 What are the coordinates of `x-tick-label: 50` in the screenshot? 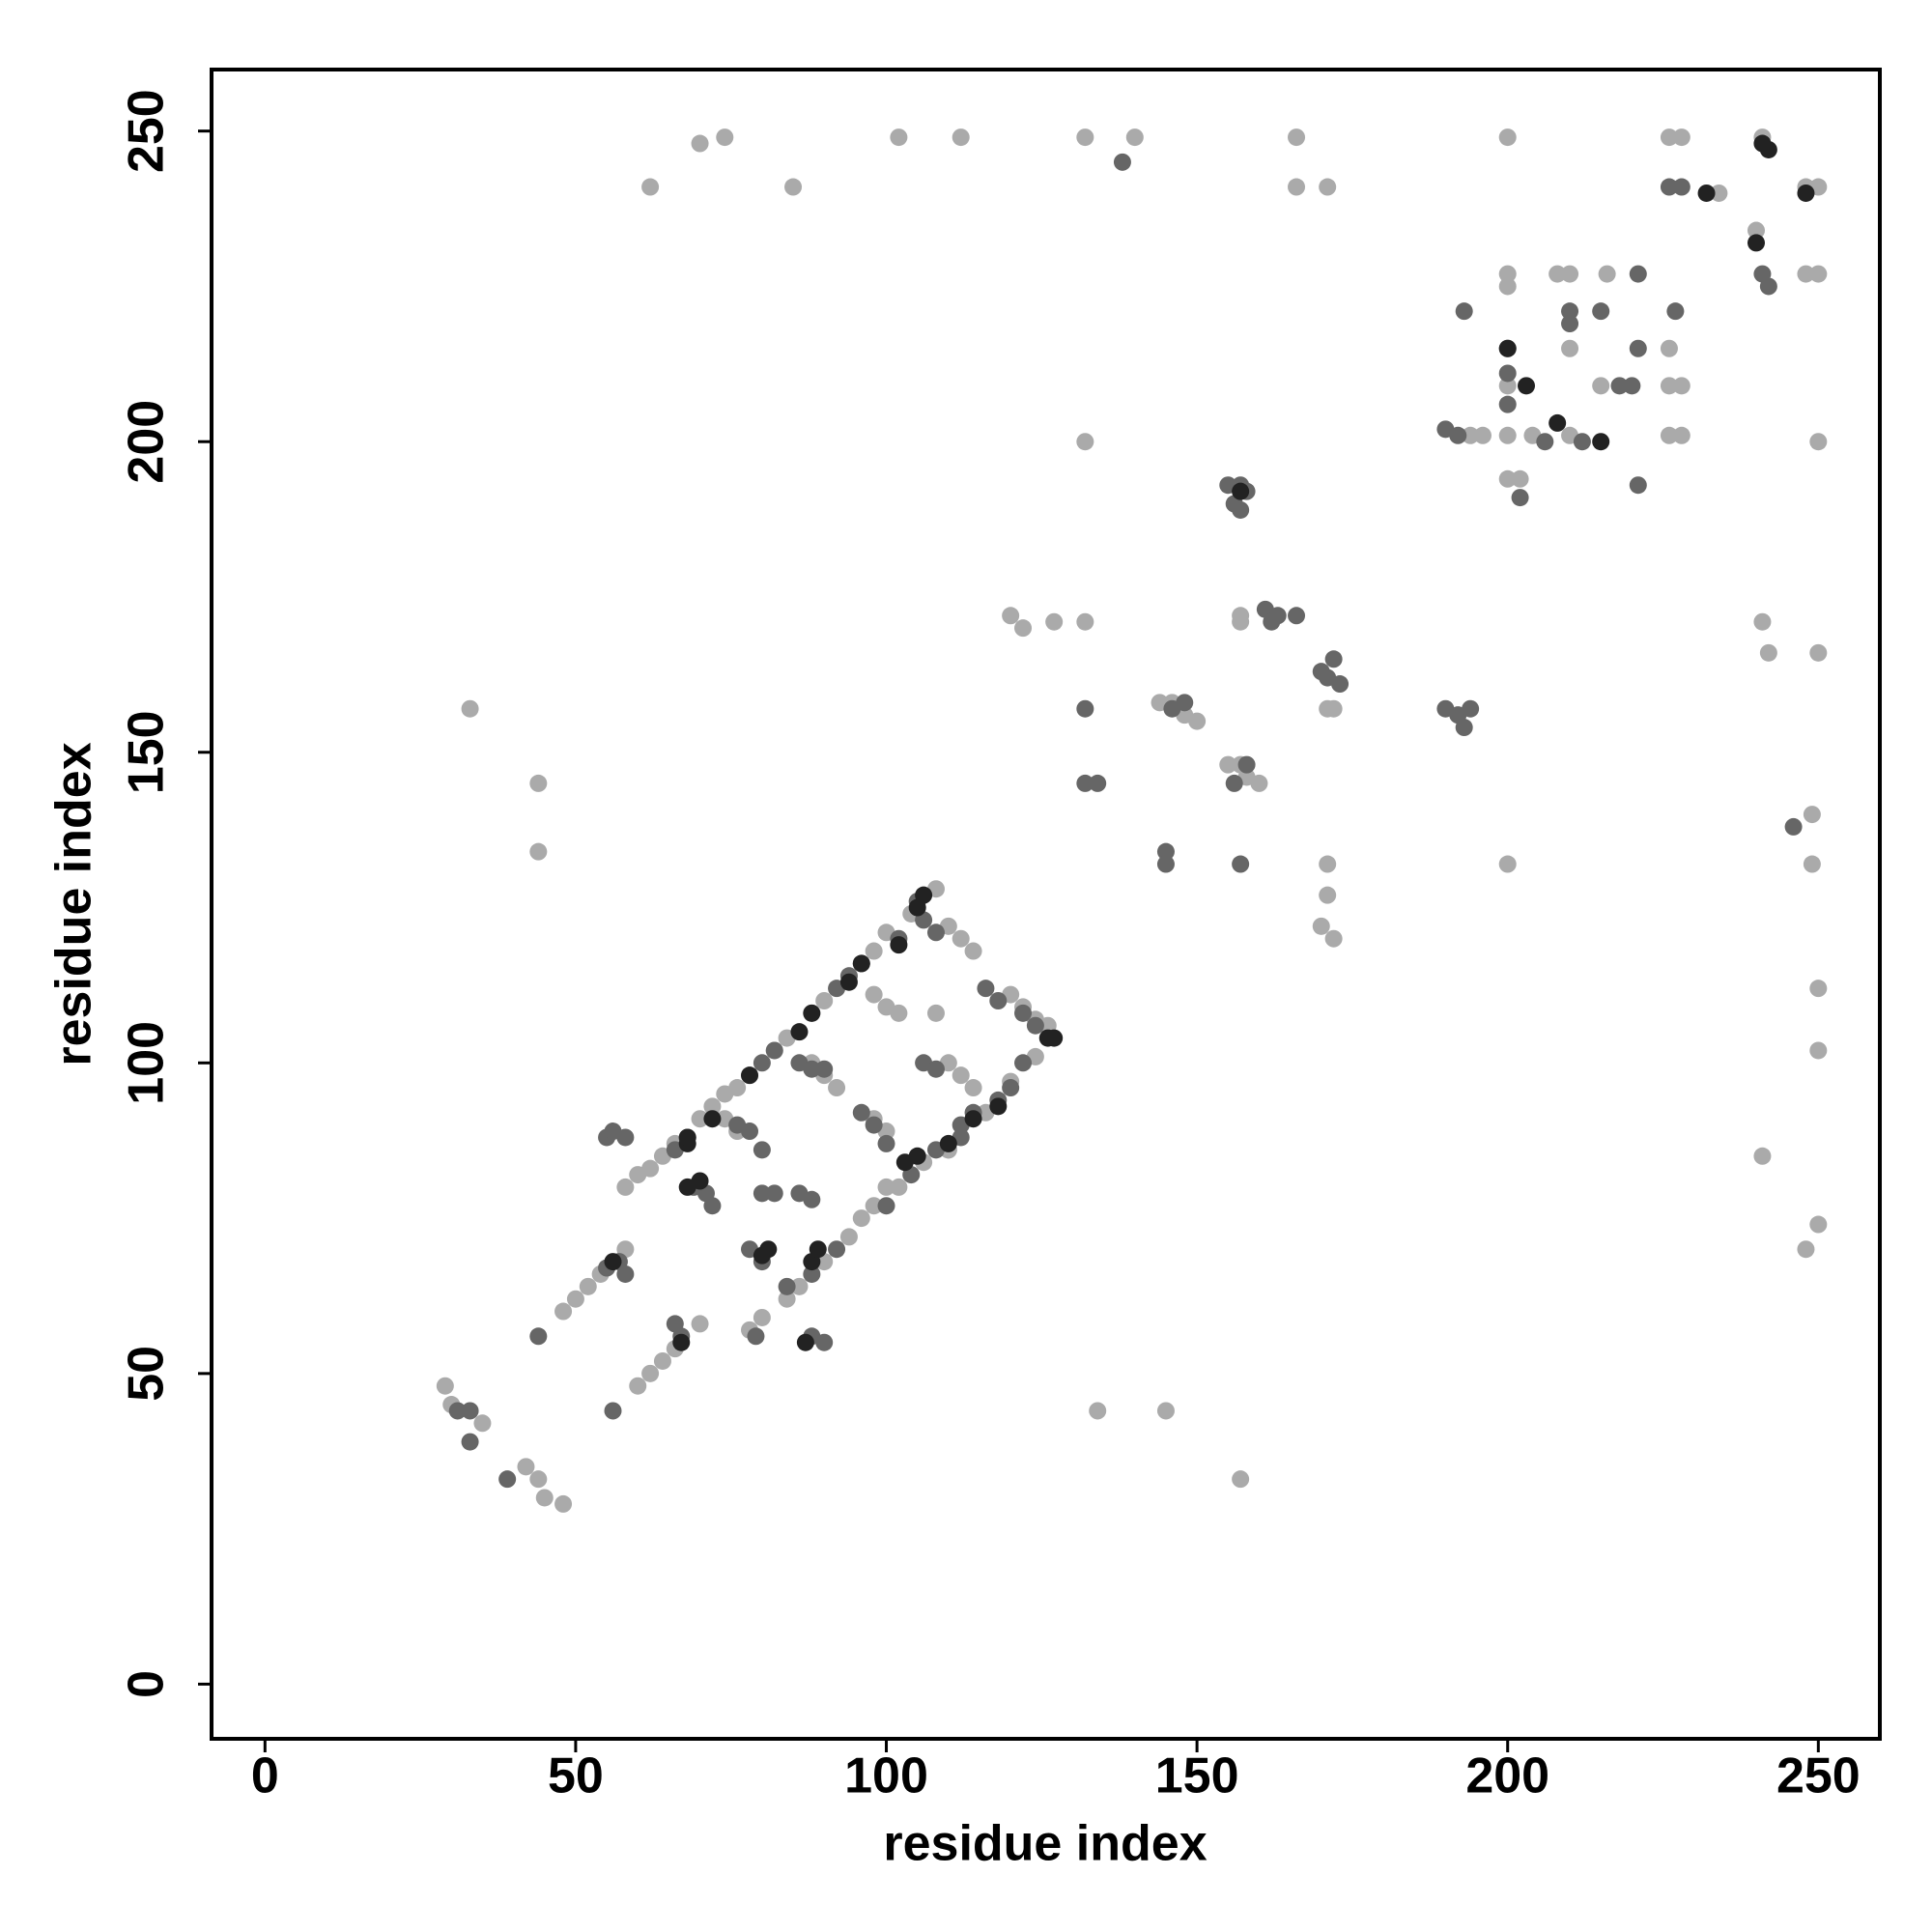 It's located at (576, 1776).